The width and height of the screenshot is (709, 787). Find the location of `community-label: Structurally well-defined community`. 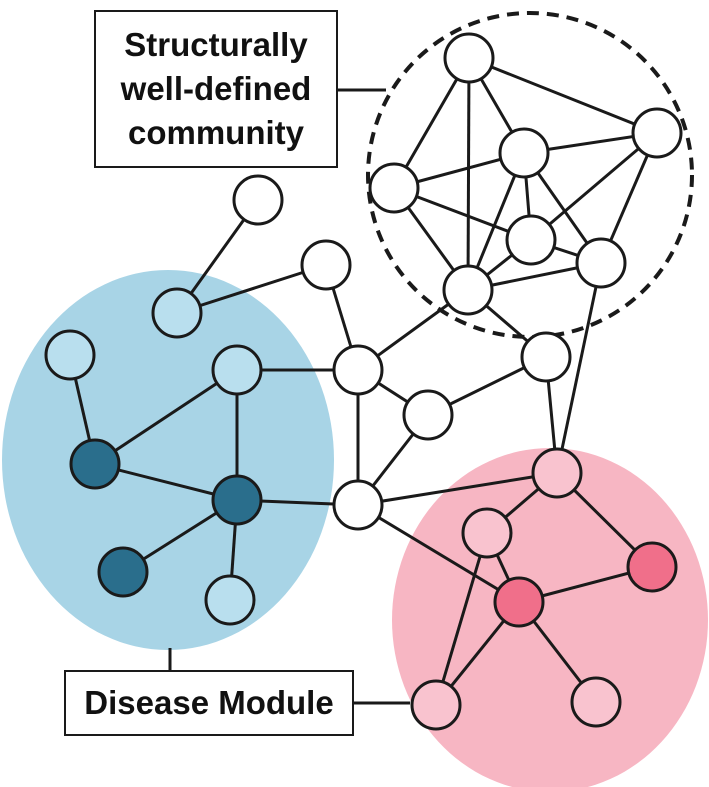

community-label: Structurally well-defined community is located at coordinates (216, 89).